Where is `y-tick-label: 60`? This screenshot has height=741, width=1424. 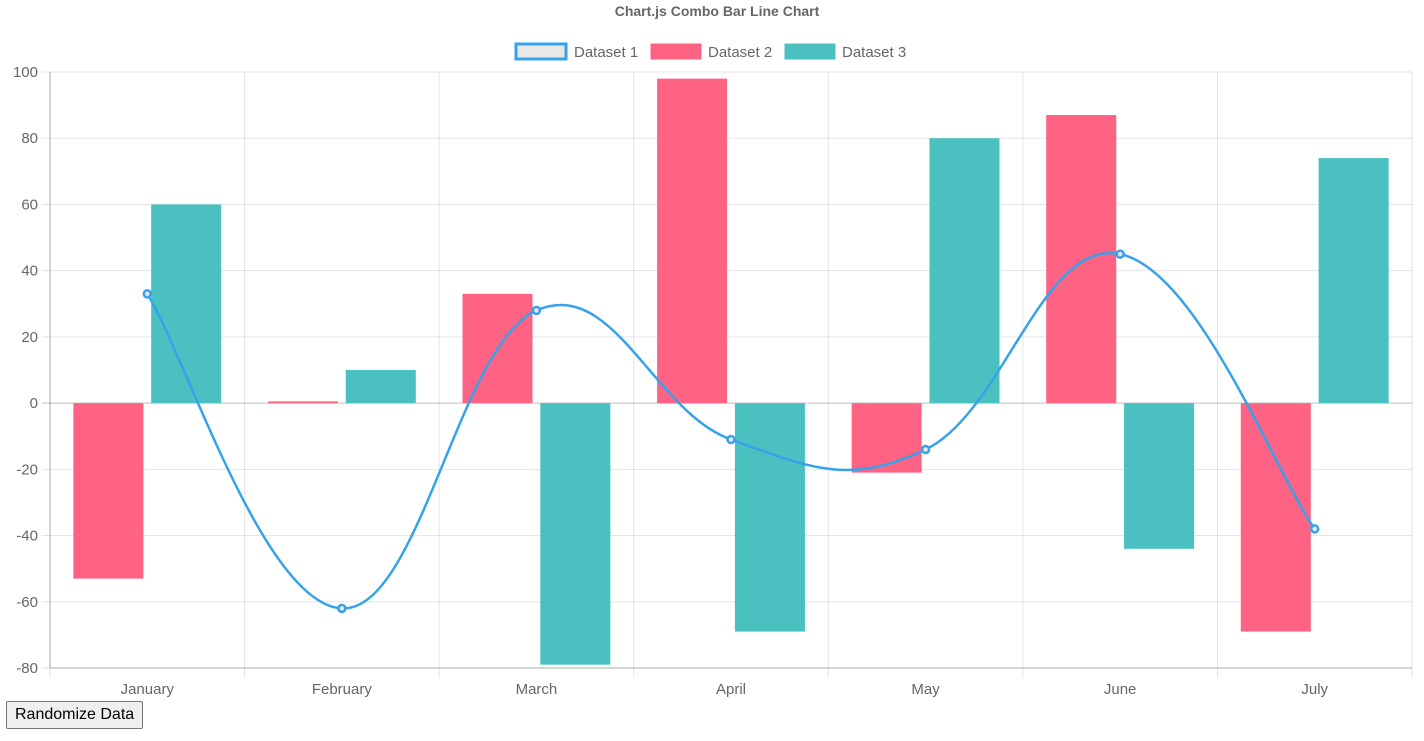 y-tick-label: 60 is located at coordinates (29, 204).